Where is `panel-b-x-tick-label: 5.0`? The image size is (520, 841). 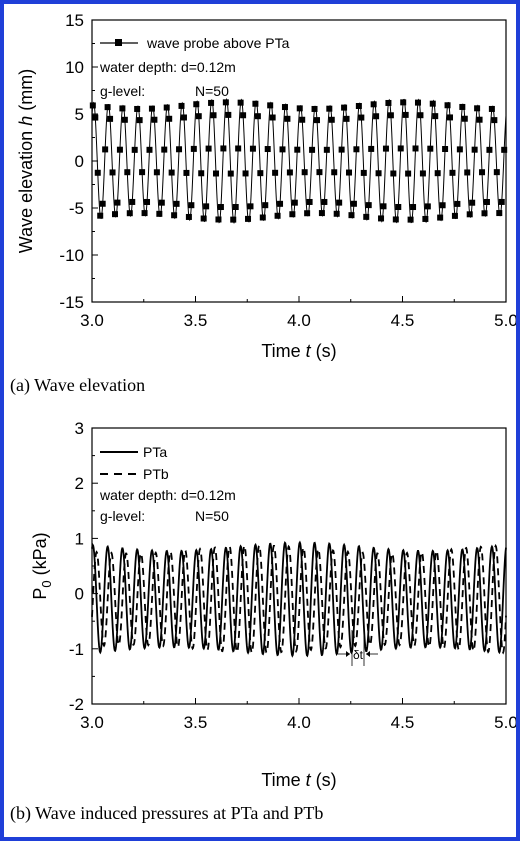
panel-b-x-tick-label: 5.0 is located at coordinates (505, 722).